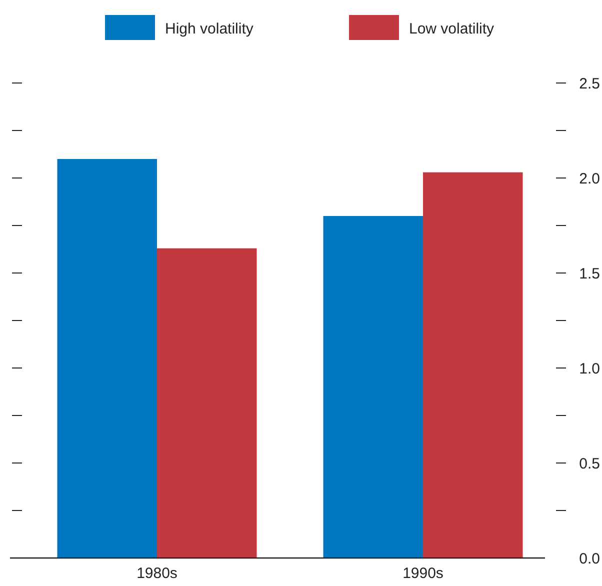 This screenshot has width=602, height=586. What do you see at coordinates (589, 83) in the screenshot?
I see `y-tick-label: 2.5` at bounding box center [589, 83].